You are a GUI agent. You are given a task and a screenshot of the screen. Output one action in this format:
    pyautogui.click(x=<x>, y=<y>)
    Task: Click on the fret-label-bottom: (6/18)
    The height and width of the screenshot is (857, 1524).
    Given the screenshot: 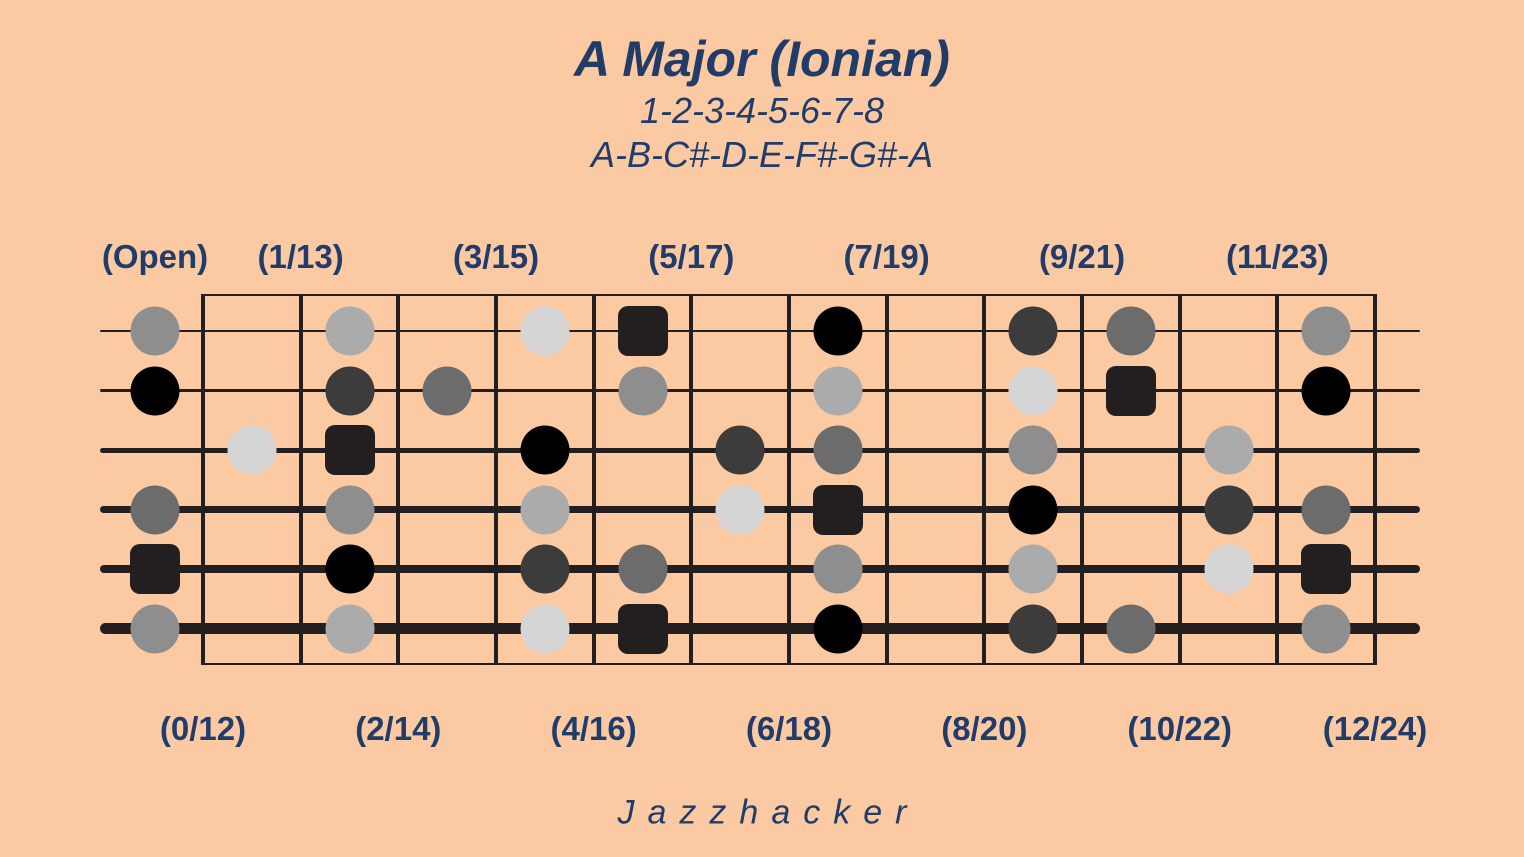 What is the action you would take?
    pyautogui.click(x=789, y=728)
    